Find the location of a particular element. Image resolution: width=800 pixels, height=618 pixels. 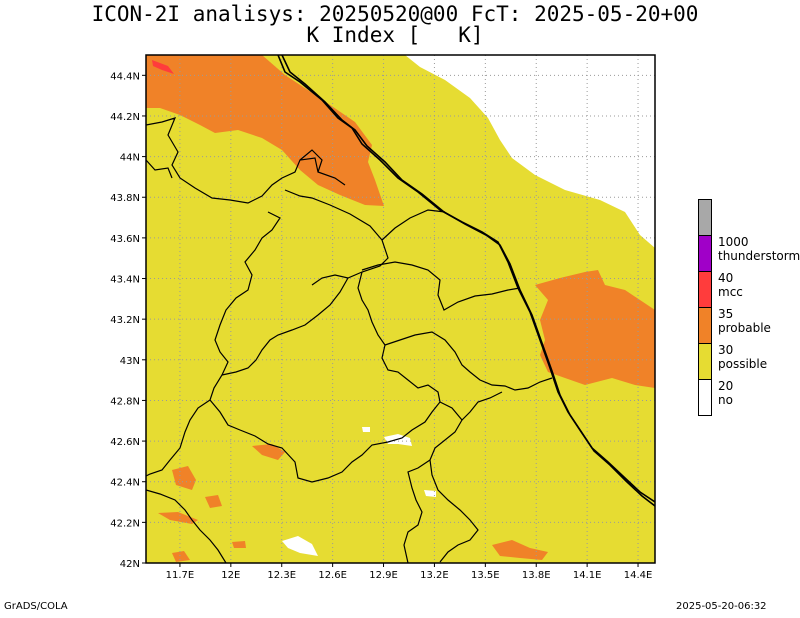

legend-value: 40 is located at coordinates (726, 278).